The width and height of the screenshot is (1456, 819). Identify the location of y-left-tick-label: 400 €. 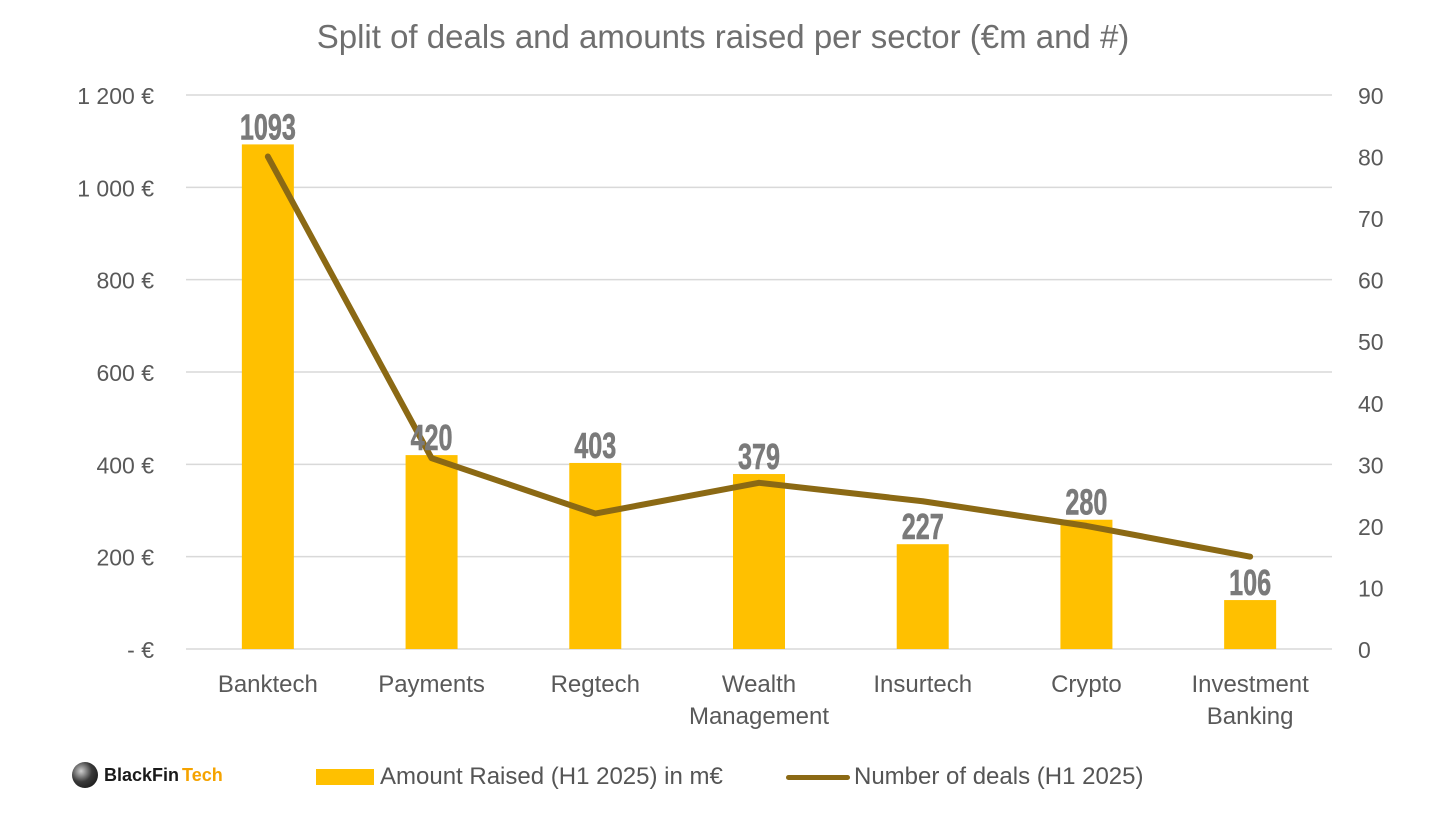
(125, 465).